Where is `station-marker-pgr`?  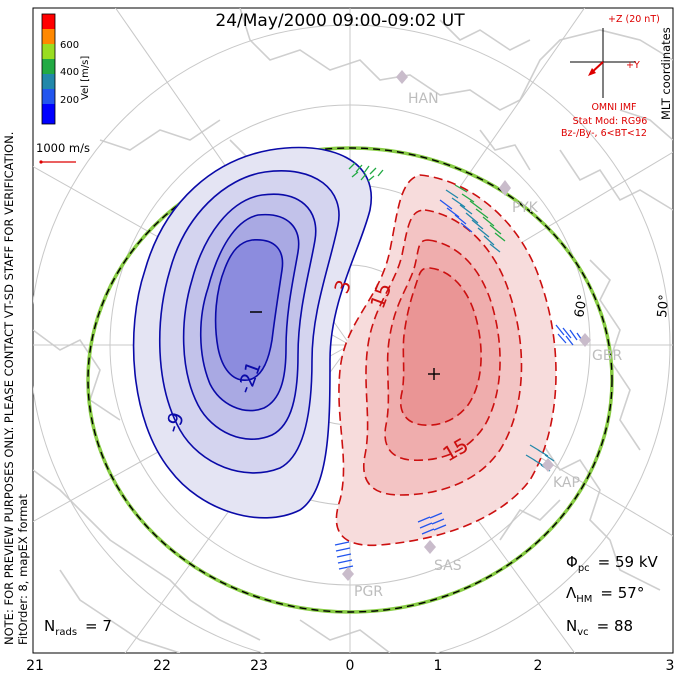 station-marker-pgr is located at coordinates (348, 574).